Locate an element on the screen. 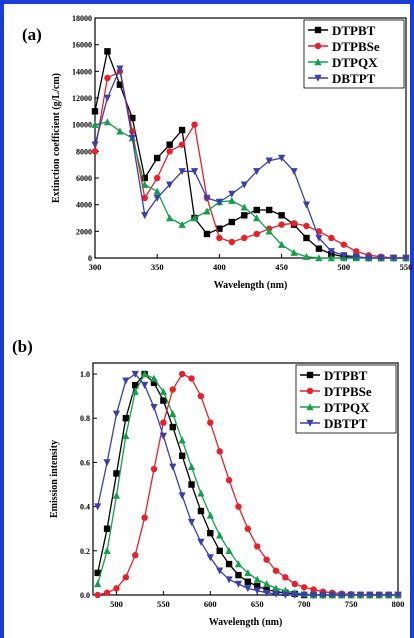  y-axis-label: Emission intensity is located at coordinates (54, 479).